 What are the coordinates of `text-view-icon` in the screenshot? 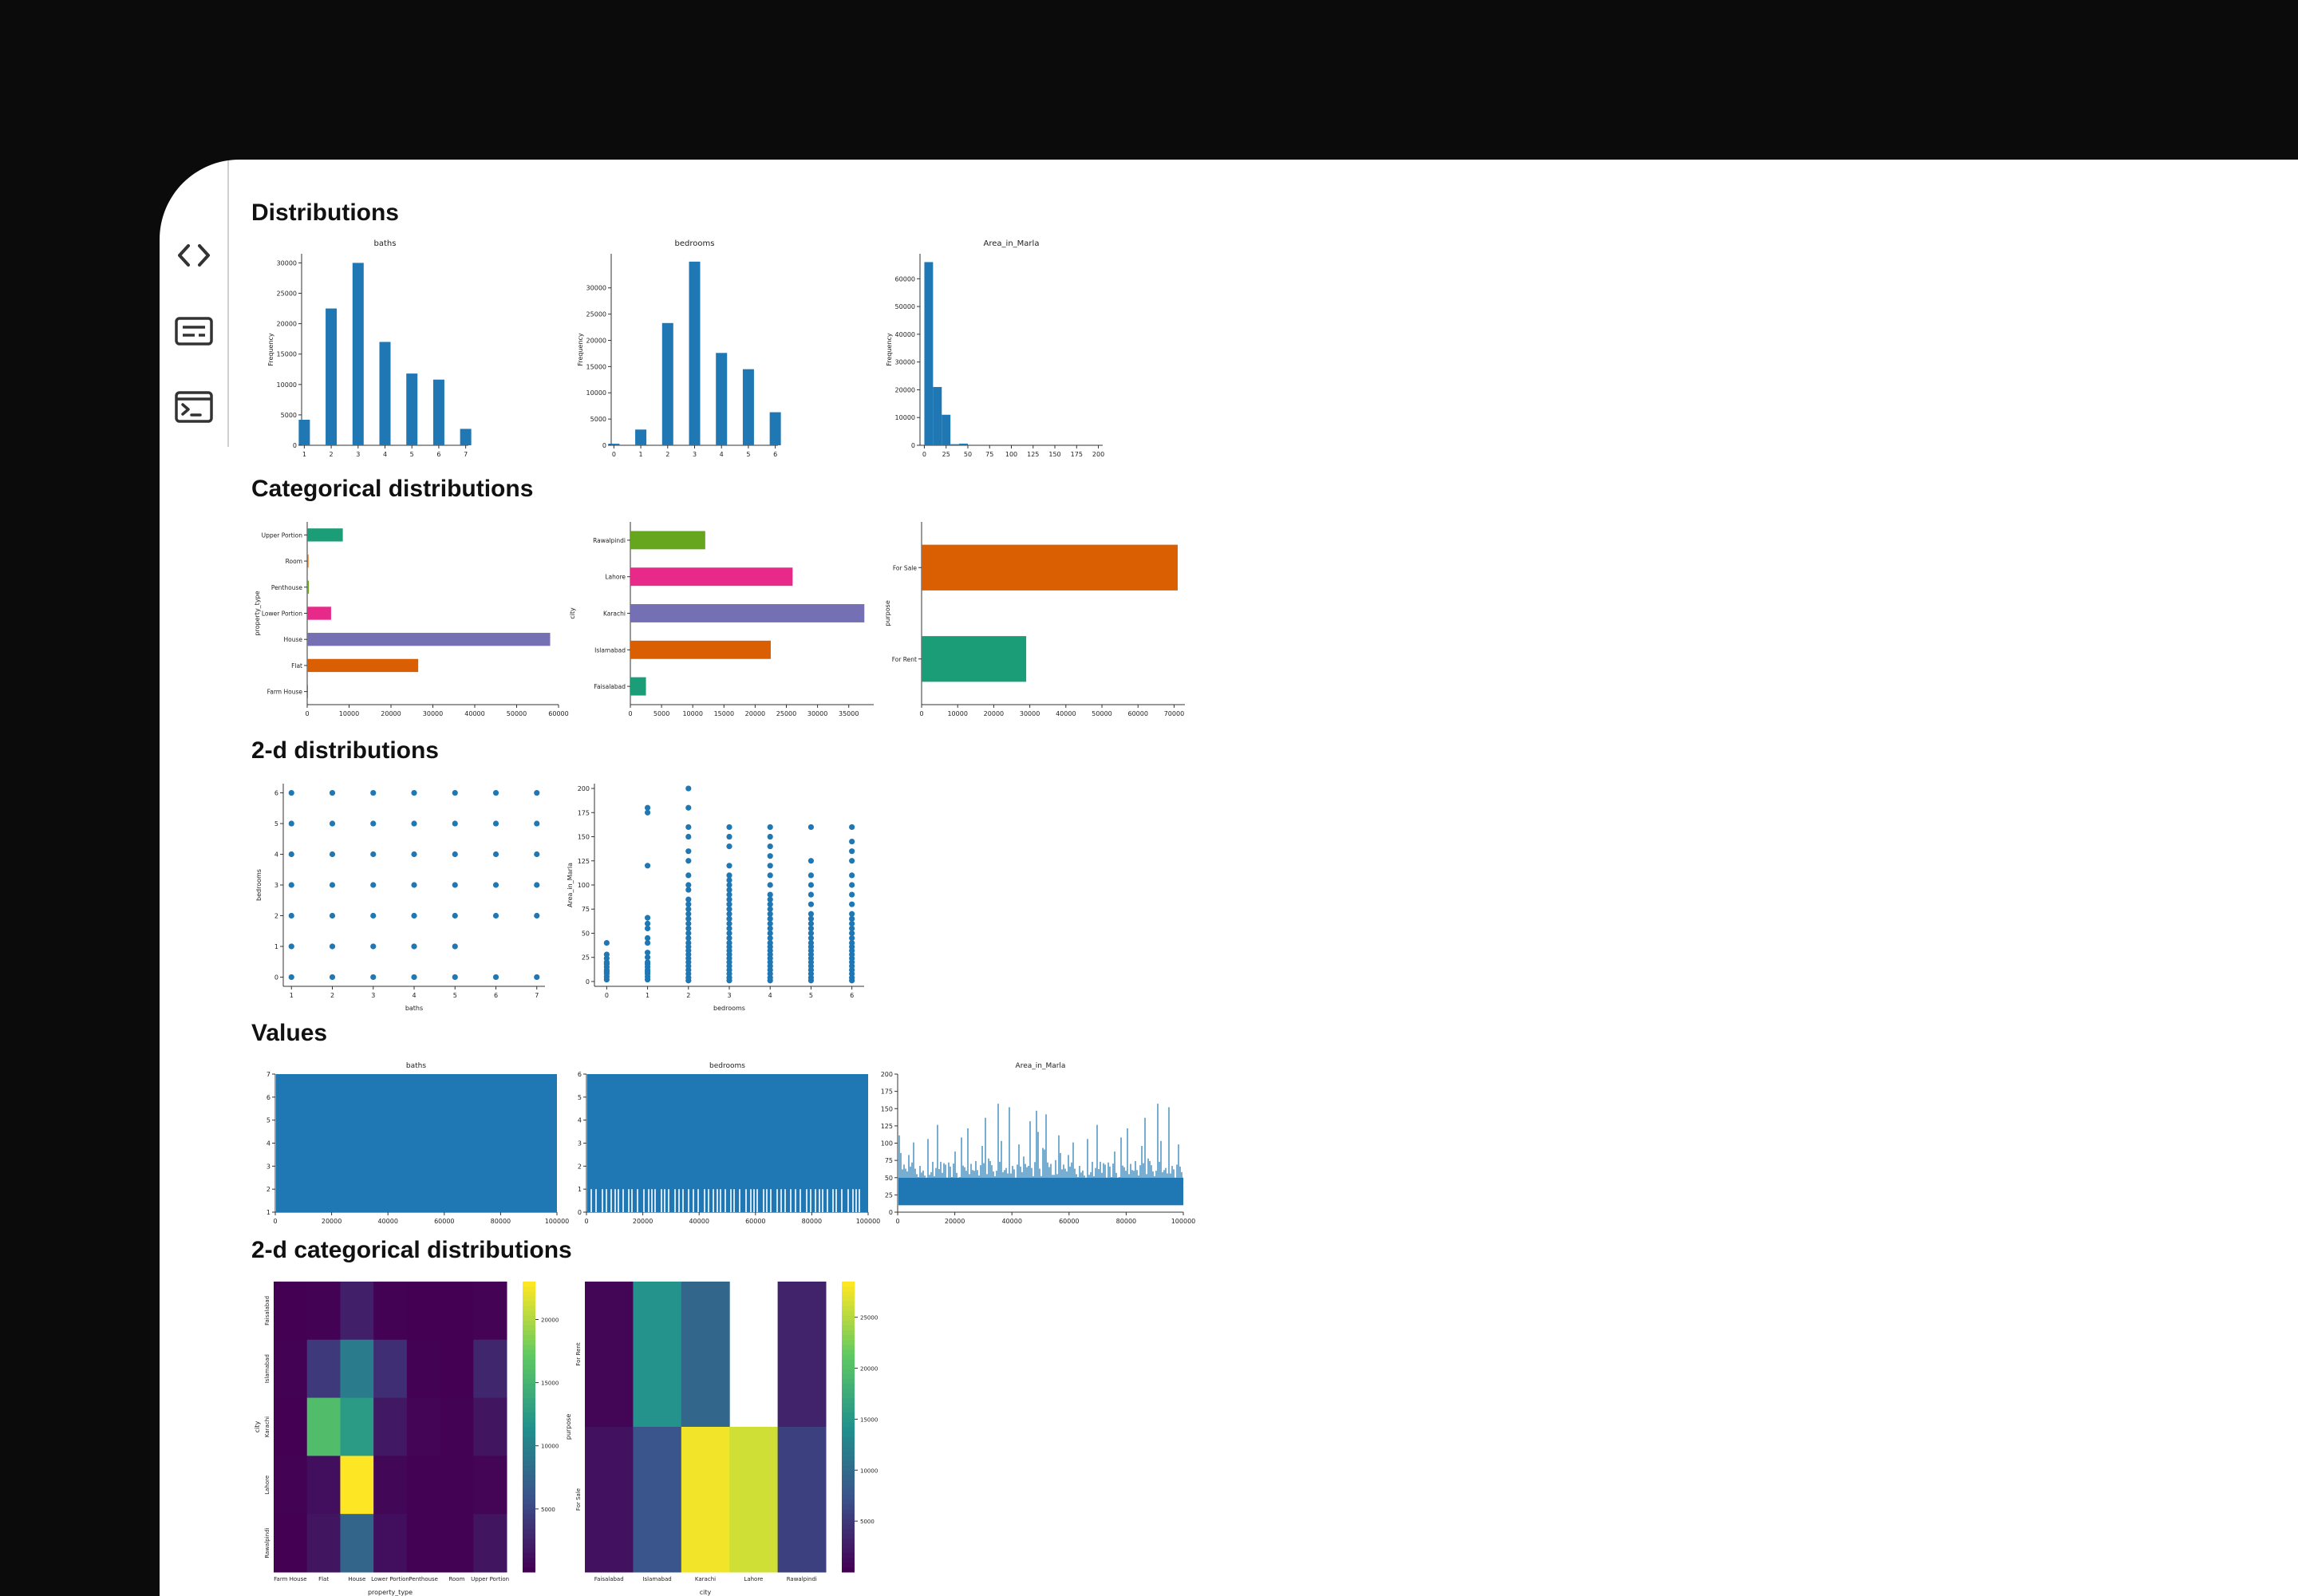 It's located at (194, 331).